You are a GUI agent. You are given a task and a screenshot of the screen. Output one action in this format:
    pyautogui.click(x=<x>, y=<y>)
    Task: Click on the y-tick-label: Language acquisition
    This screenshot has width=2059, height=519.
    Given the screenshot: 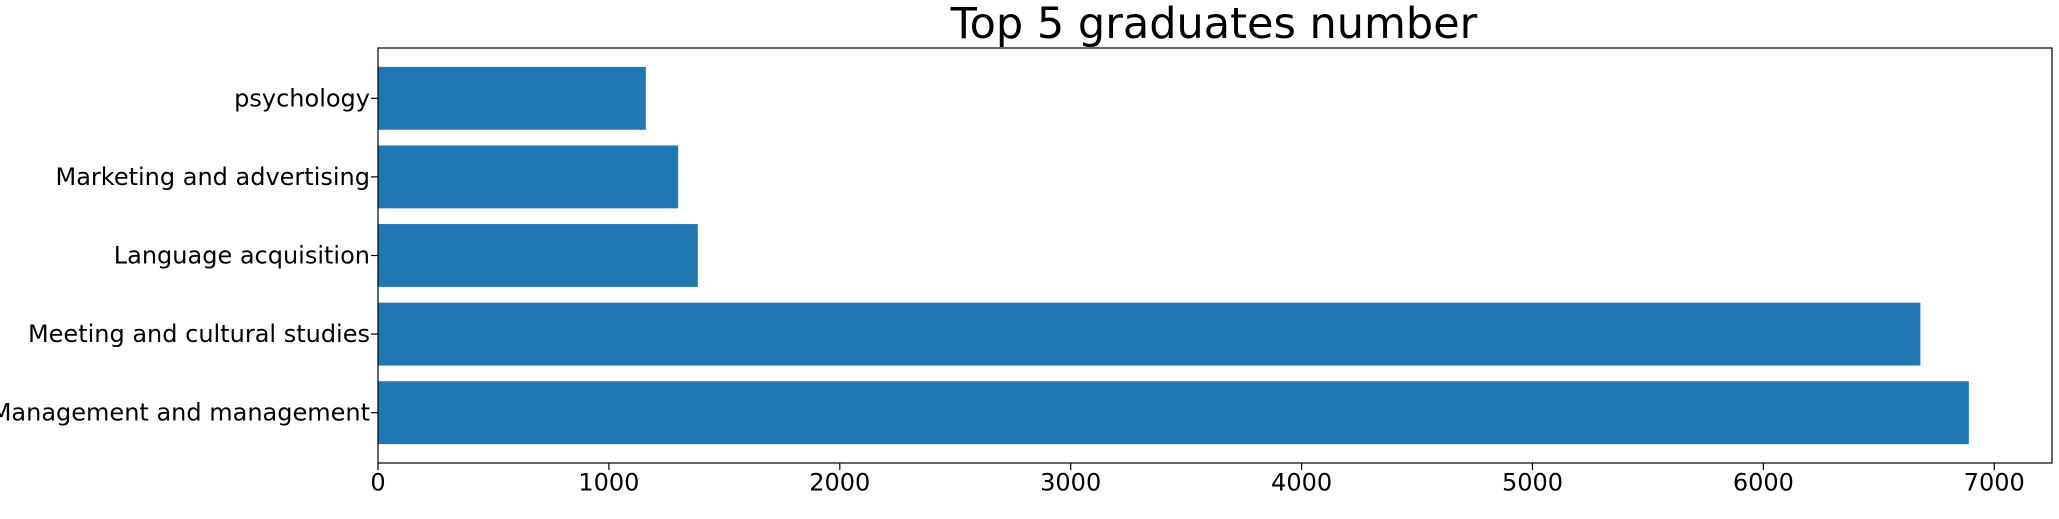 What is the action you would take?
    pyautogui.click(x=242, y=256)
    